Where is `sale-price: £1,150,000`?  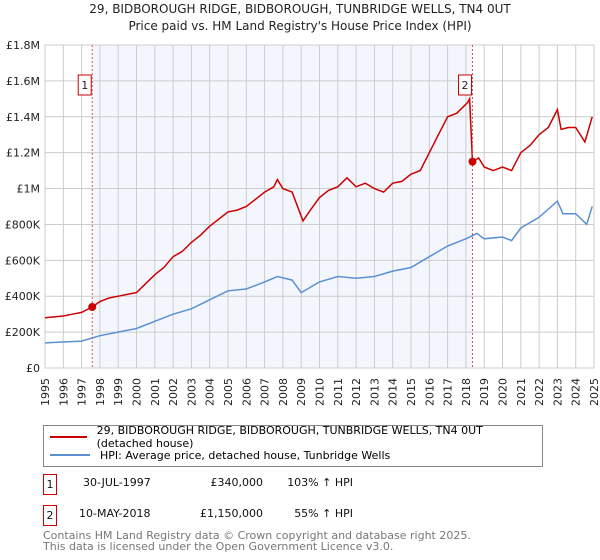 sale-price: £1,150,000 is located at coordinates (231, 513).